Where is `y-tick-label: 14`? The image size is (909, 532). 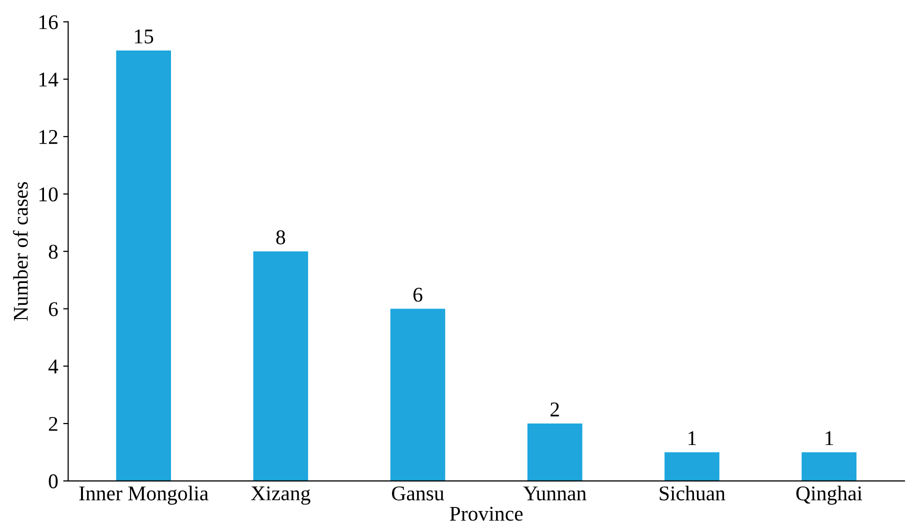 y-tick-label: 14 is located at coordinates (48, 79).